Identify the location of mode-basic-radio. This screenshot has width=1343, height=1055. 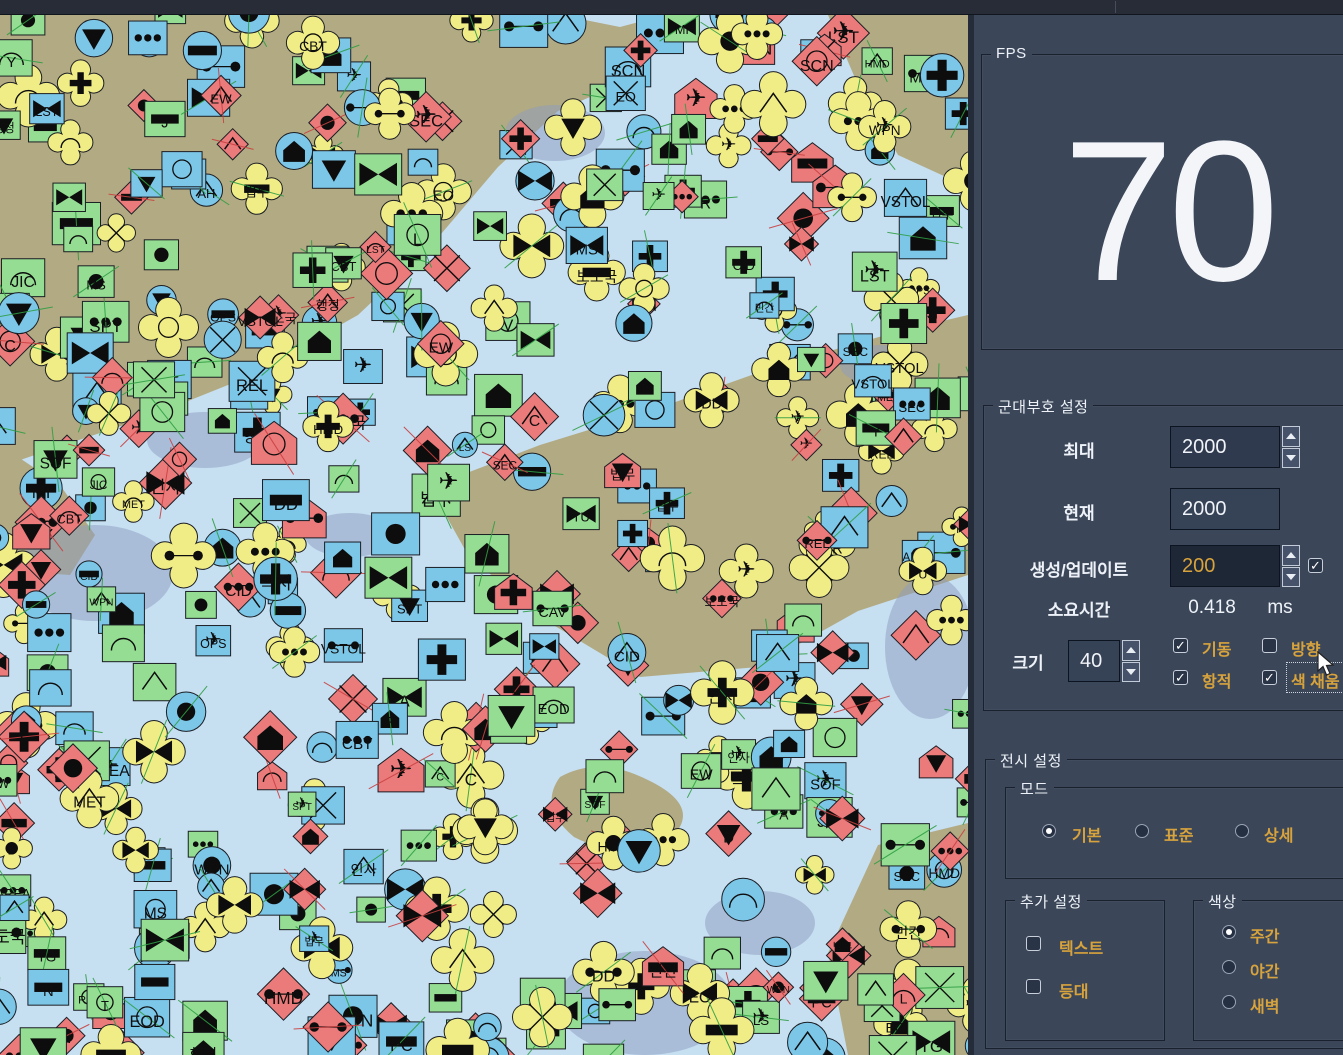
(1049, 831).